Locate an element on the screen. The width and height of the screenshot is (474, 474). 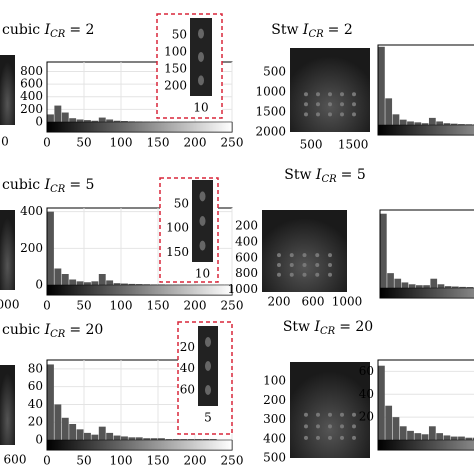
inset-x-tick-label: 5 is located at coordinates (208, 418).